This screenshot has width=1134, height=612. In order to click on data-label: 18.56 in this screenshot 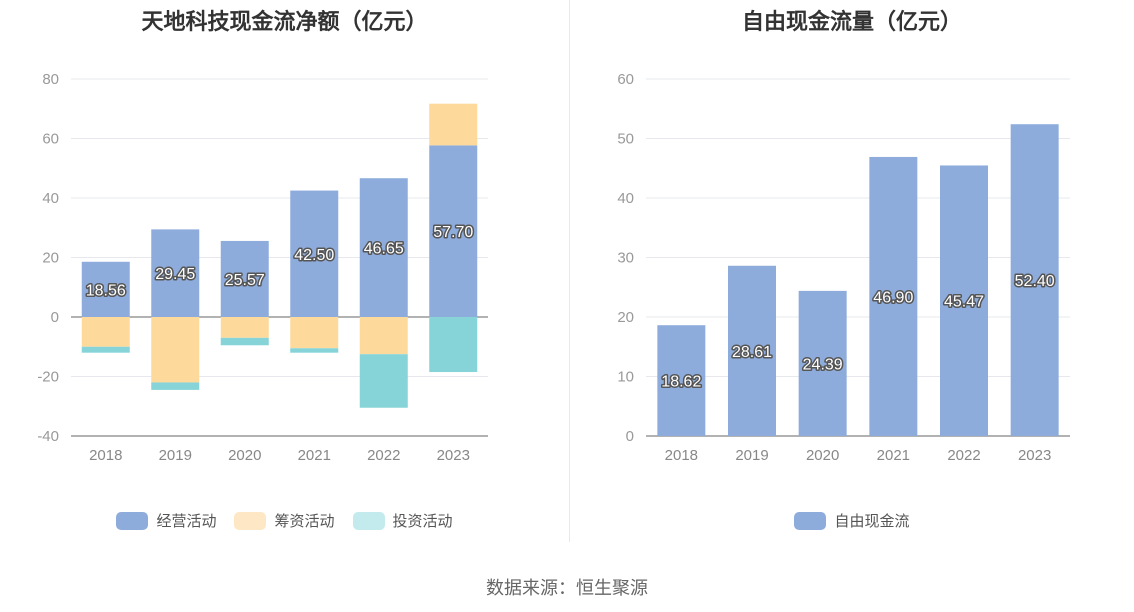, I will do `click(106, 290)`.